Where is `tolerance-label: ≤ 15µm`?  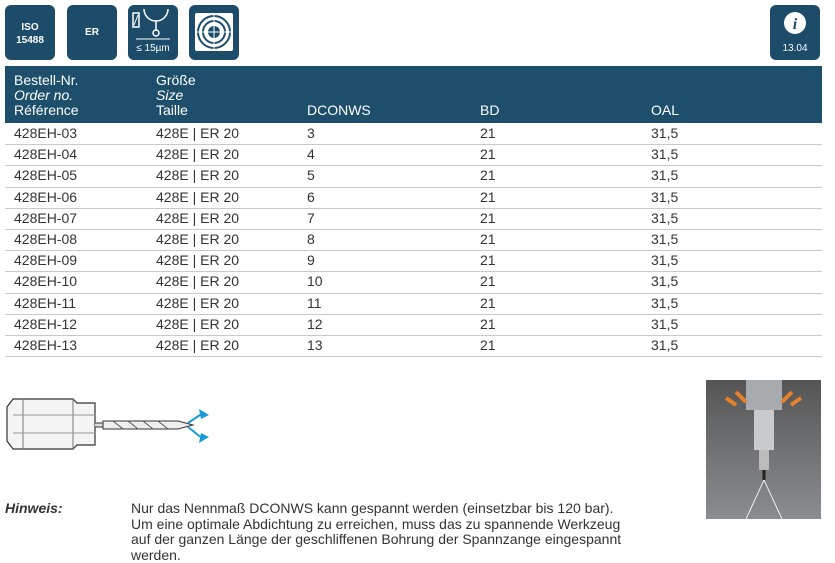
tolerance-label: ≤ 15µm is located at coordinates (153, 48).